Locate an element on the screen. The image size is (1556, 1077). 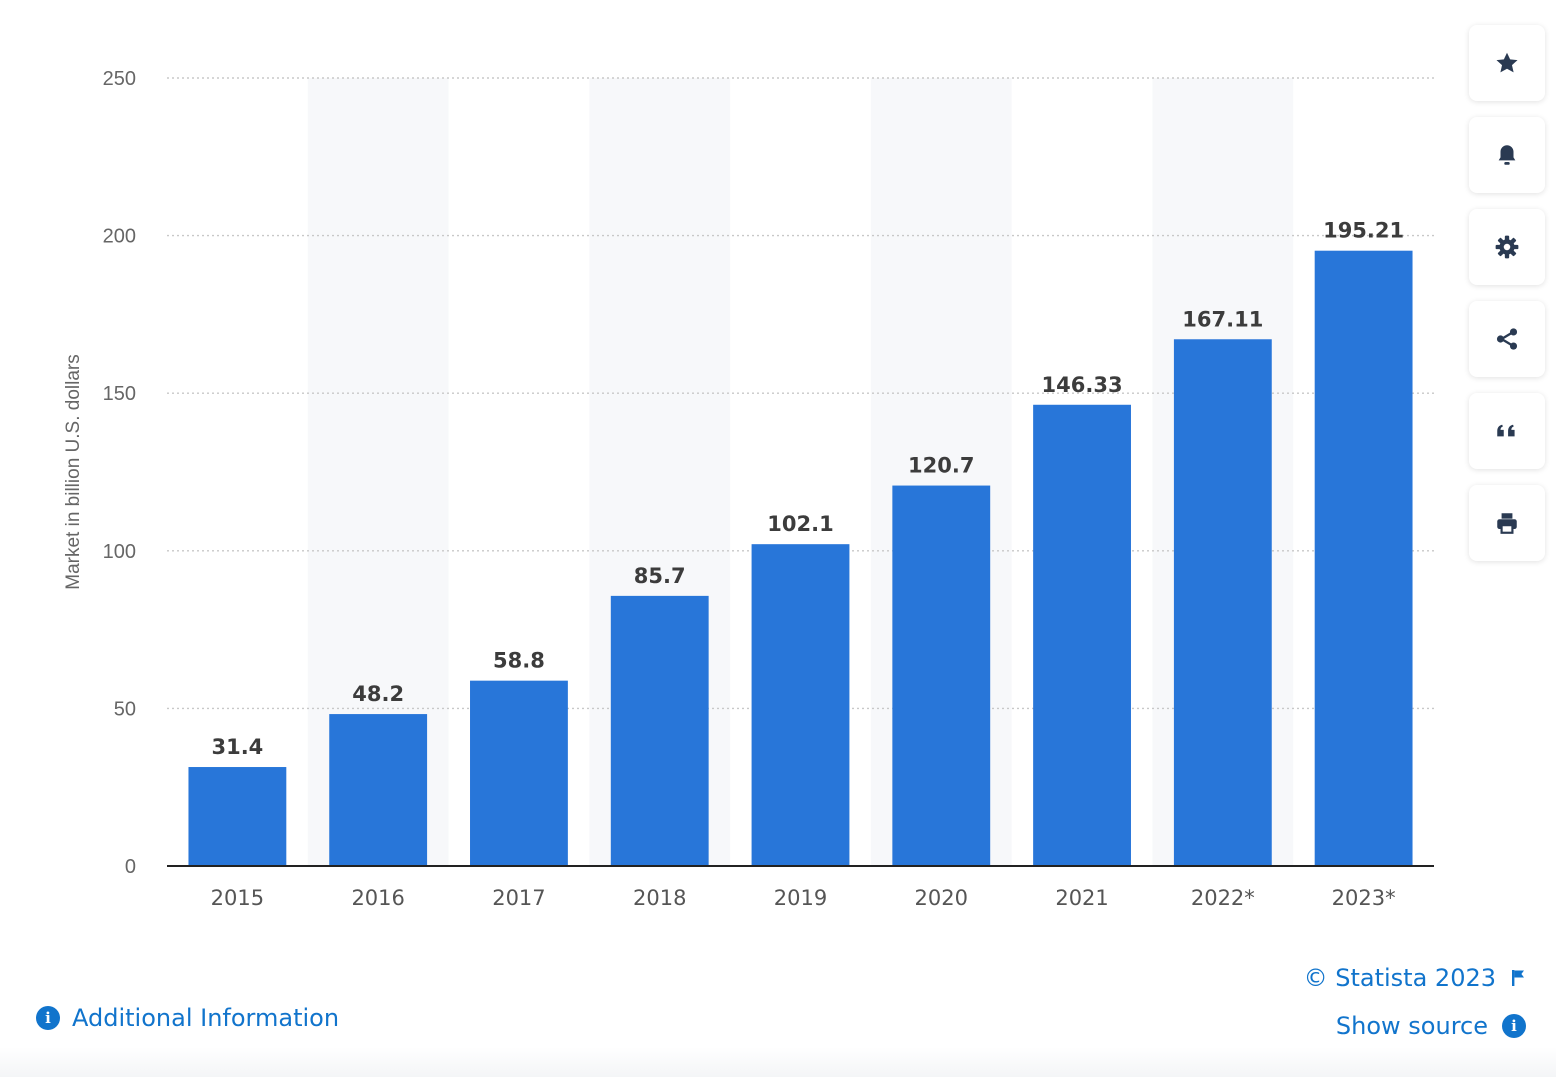
value-label: 102.1 is located at coordinates (800, 524).